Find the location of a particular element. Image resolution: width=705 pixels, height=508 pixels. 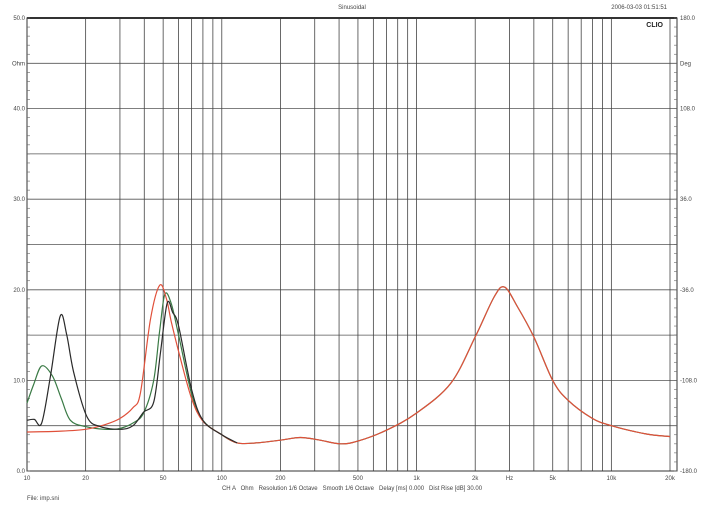

y-tick-label: 50.0 is located at coordinates (19, 19).